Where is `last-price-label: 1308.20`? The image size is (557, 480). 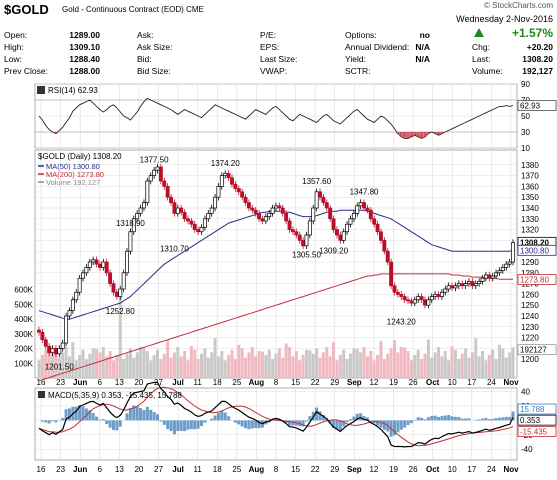 last-price-label: 1308.20 is located at coordinates (534, 242).